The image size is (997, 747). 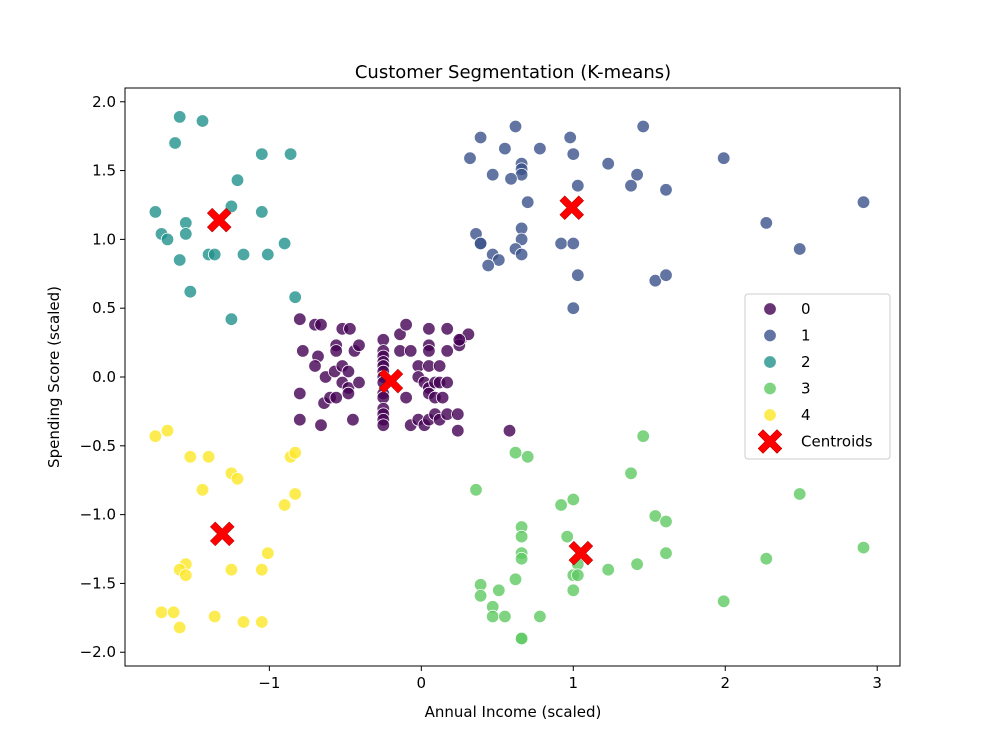 I want to click on legend-label: Centroids, so click(x=837, y=442).